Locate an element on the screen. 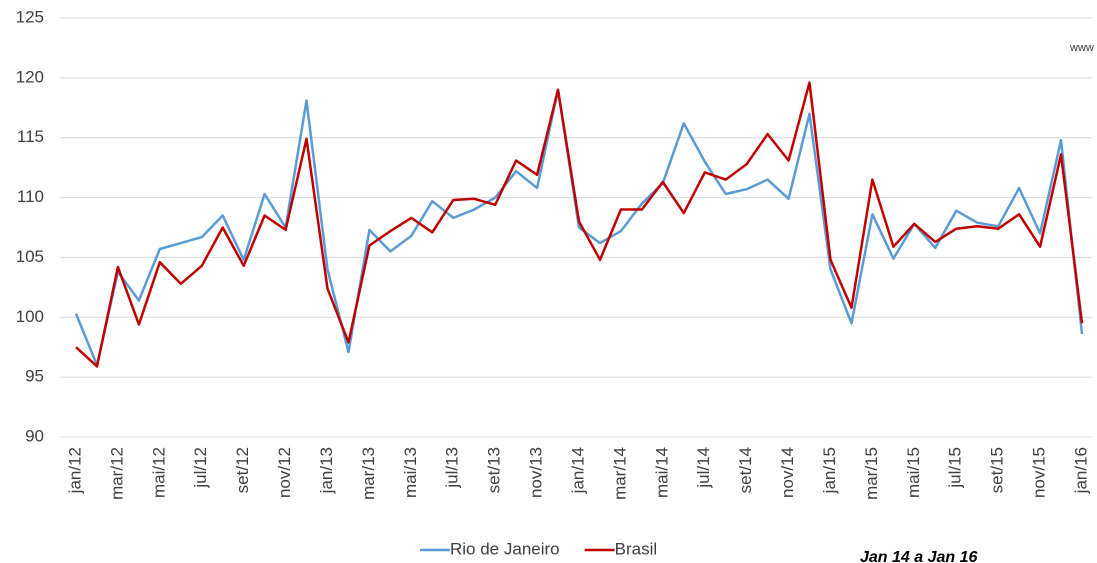  x-tick-label: mar/14 is located at coordinates (619, 473).